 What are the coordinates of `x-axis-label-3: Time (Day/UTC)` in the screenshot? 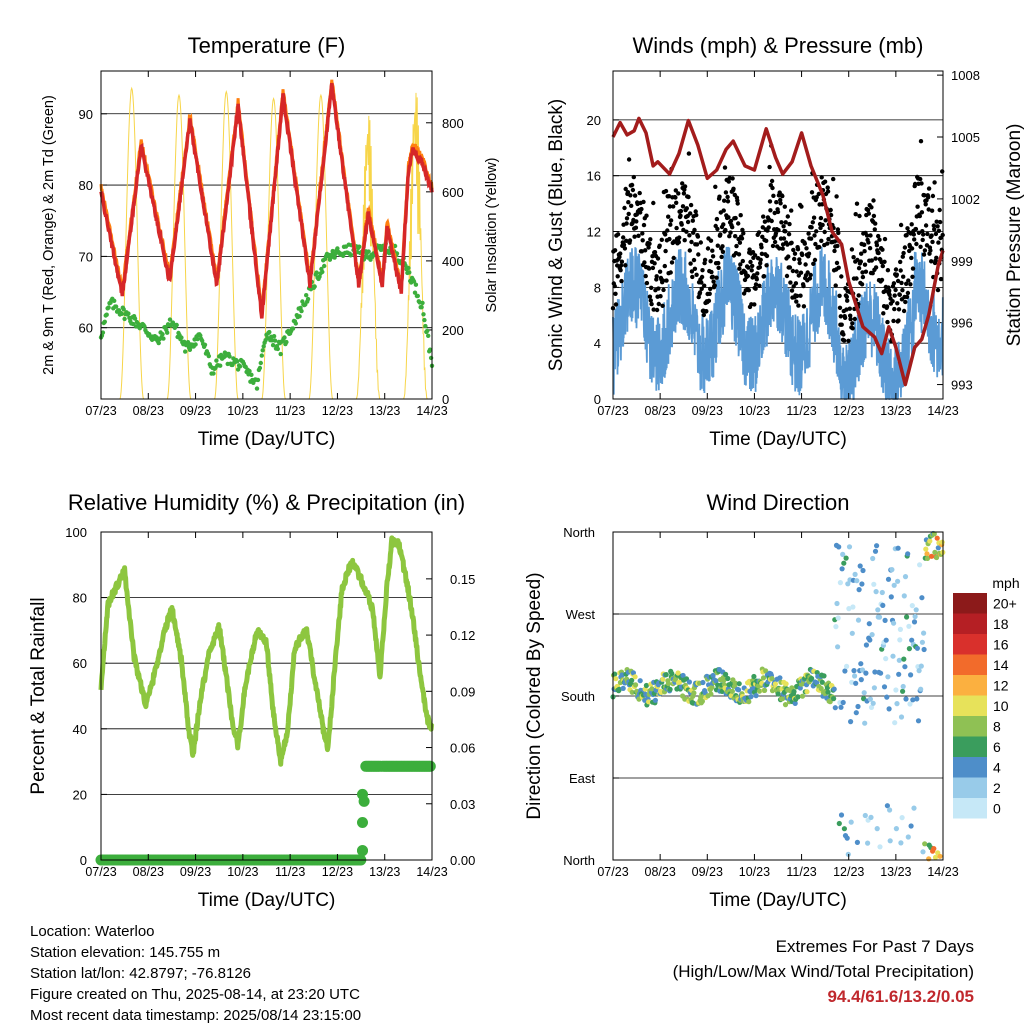 It's located at (778, 900).